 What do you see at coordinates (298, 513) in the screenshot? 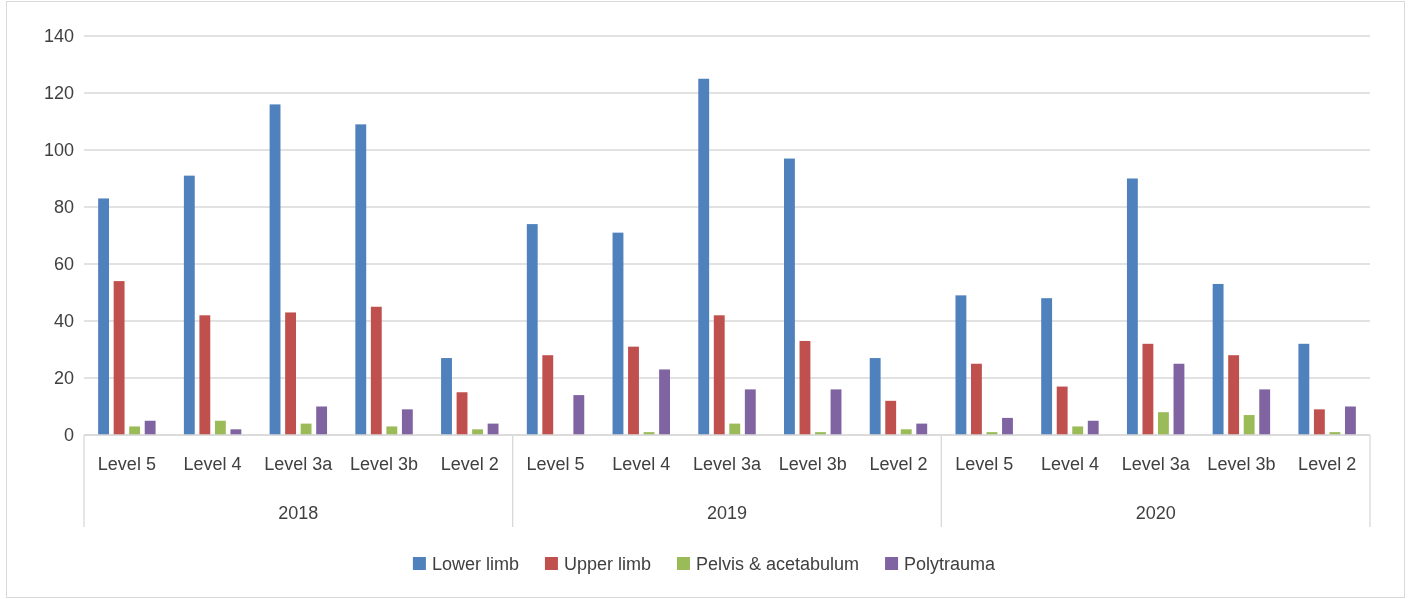
I see `text: 2018` at bounding box center [298, 513].